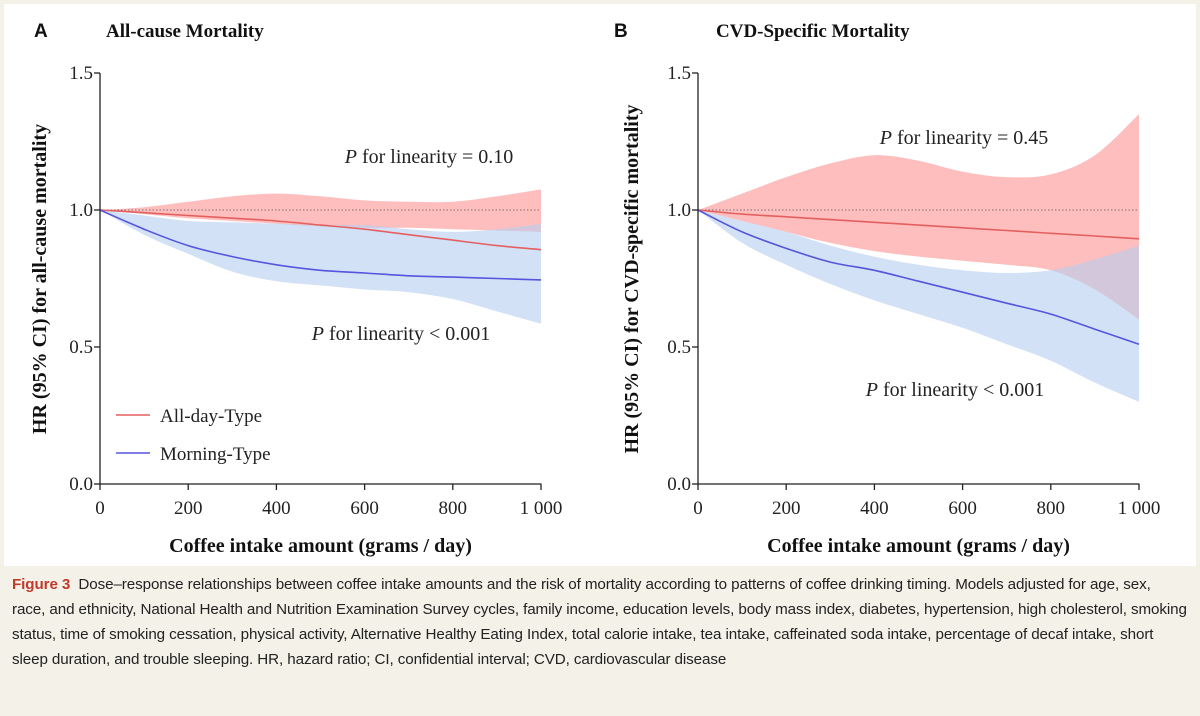 This screenshot has height=716, width=1200. I want to click on series-line-all-day-type-panel-a, so click(320, 230).